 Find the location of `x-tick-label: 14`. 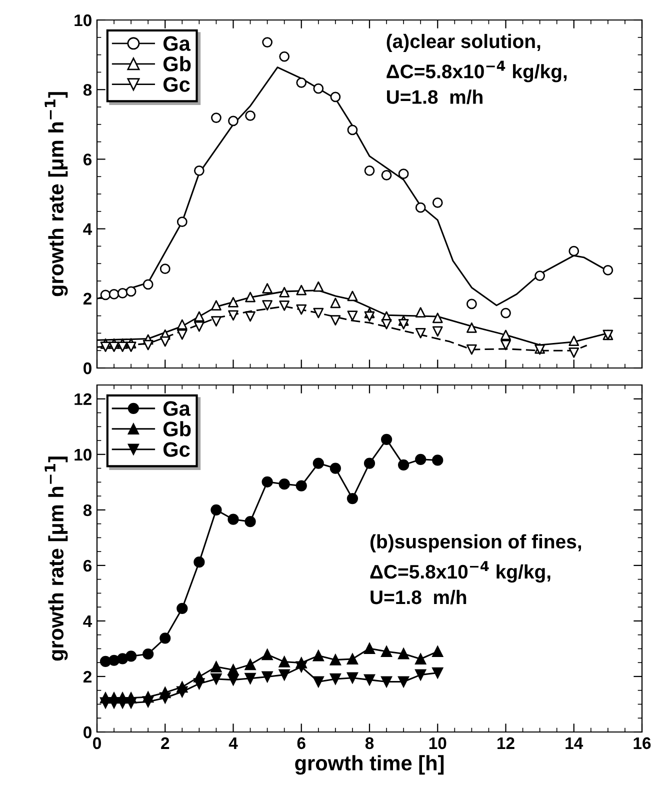

x-tick-label: 14 is located at coordinates (575, 743).